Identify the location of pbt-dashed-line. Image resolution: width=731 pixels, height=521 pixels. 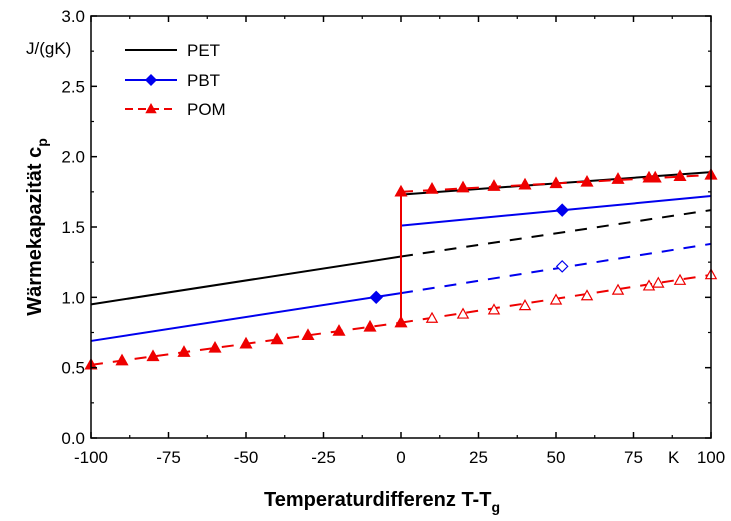
(556, 268).